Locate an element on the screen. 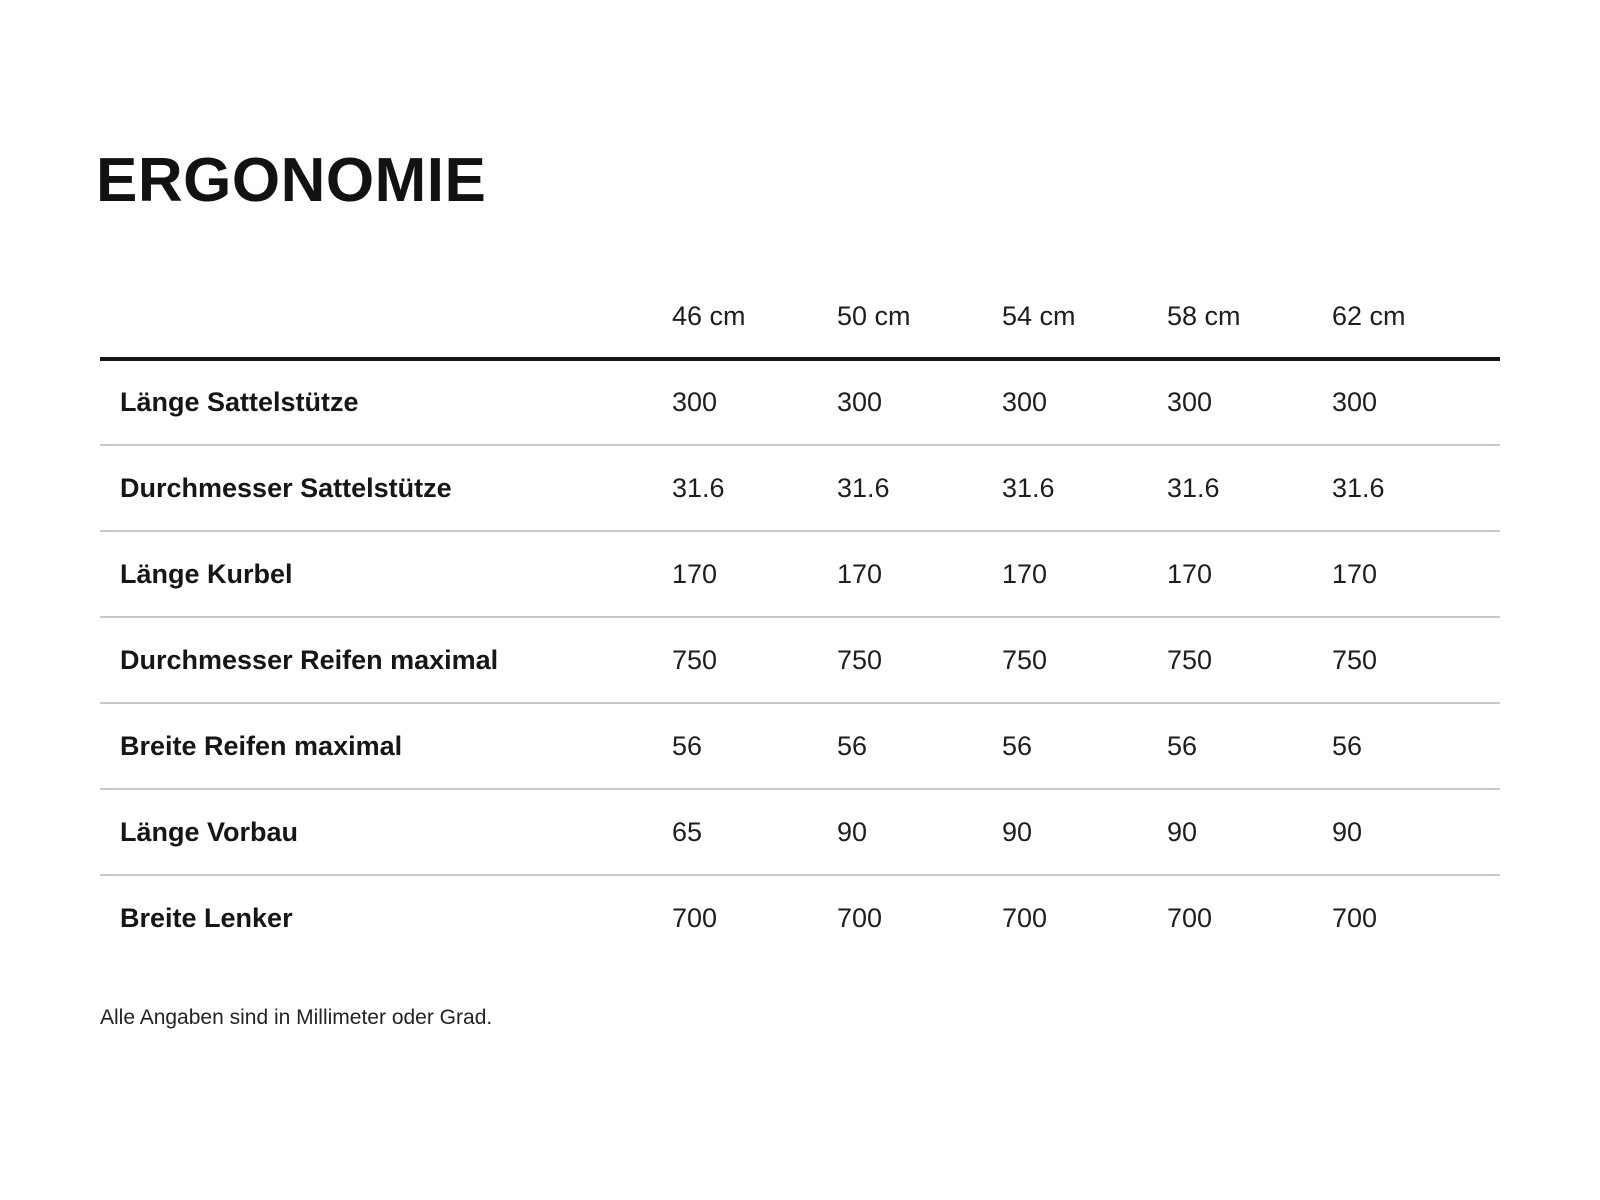 The width and height of the screenshot is (1600, 1200). column-header-46cm: 46 cm is located at coordinates (754, 318).